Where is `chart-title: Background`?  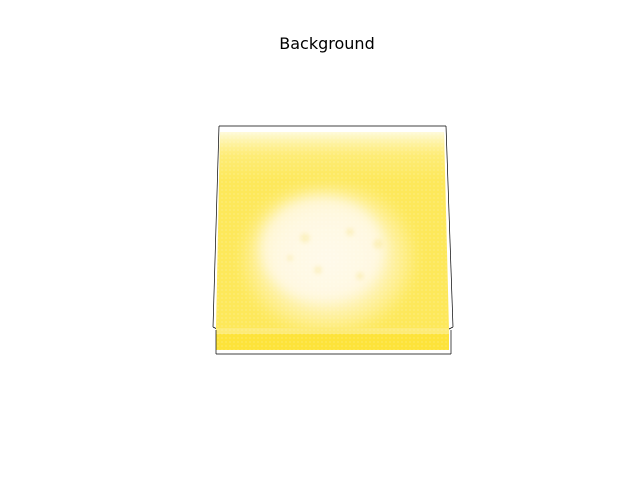 chart-title: Background is located at coordinates (326, 43).